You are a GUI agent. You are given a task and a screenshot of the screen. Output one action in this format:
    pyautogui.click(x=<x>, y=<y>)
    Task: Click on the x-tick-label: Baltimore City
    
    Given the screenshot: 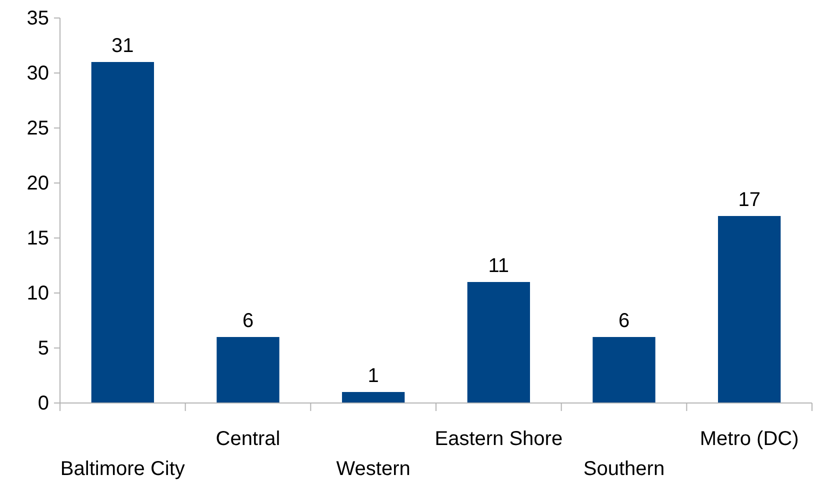 What is the action you would take?
    pyautogui.click(x=122, y=469)
    